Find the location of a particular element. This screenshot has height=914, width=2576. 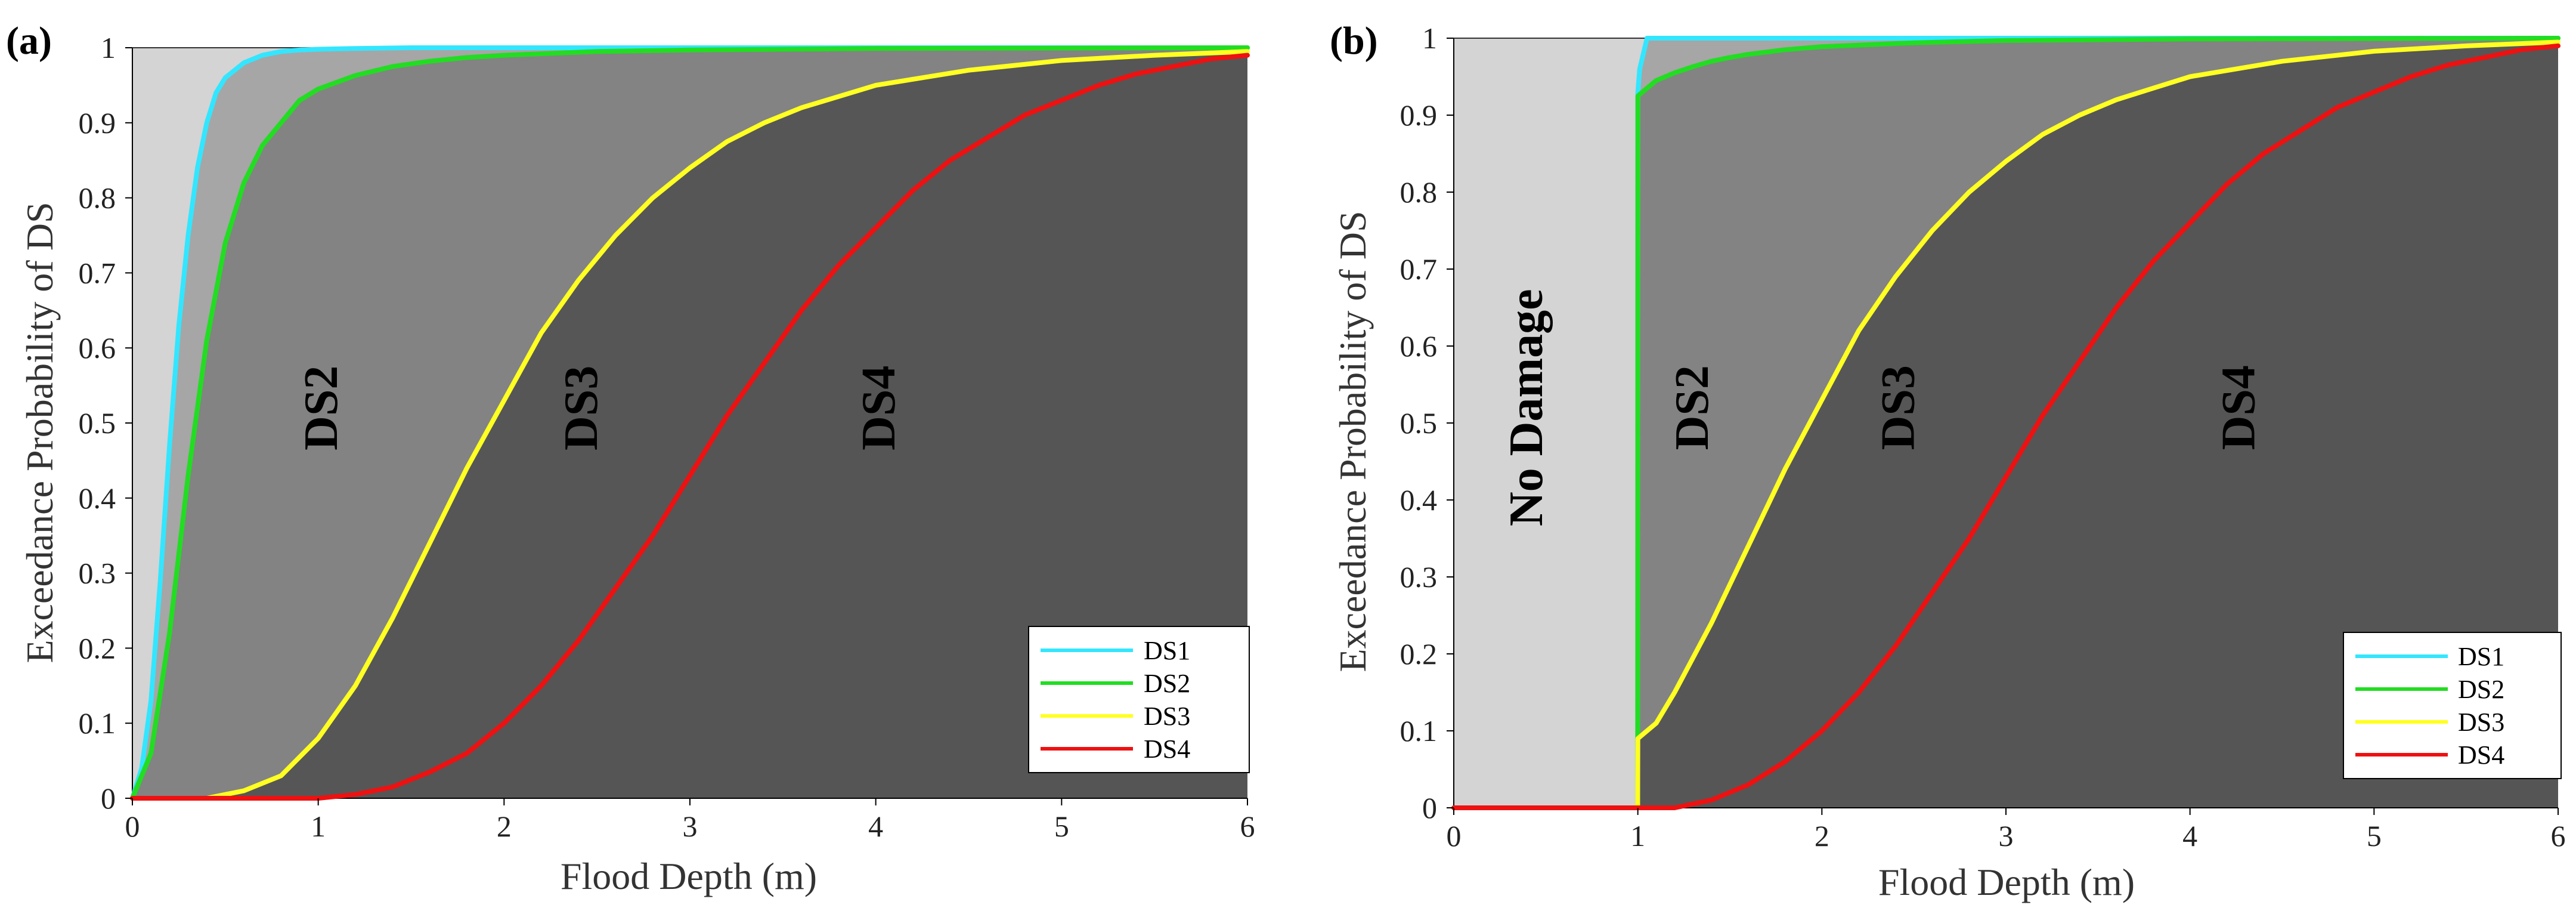

y-axis-label-a: Exceedance Probability of DS is located at coordinates (40, 432).